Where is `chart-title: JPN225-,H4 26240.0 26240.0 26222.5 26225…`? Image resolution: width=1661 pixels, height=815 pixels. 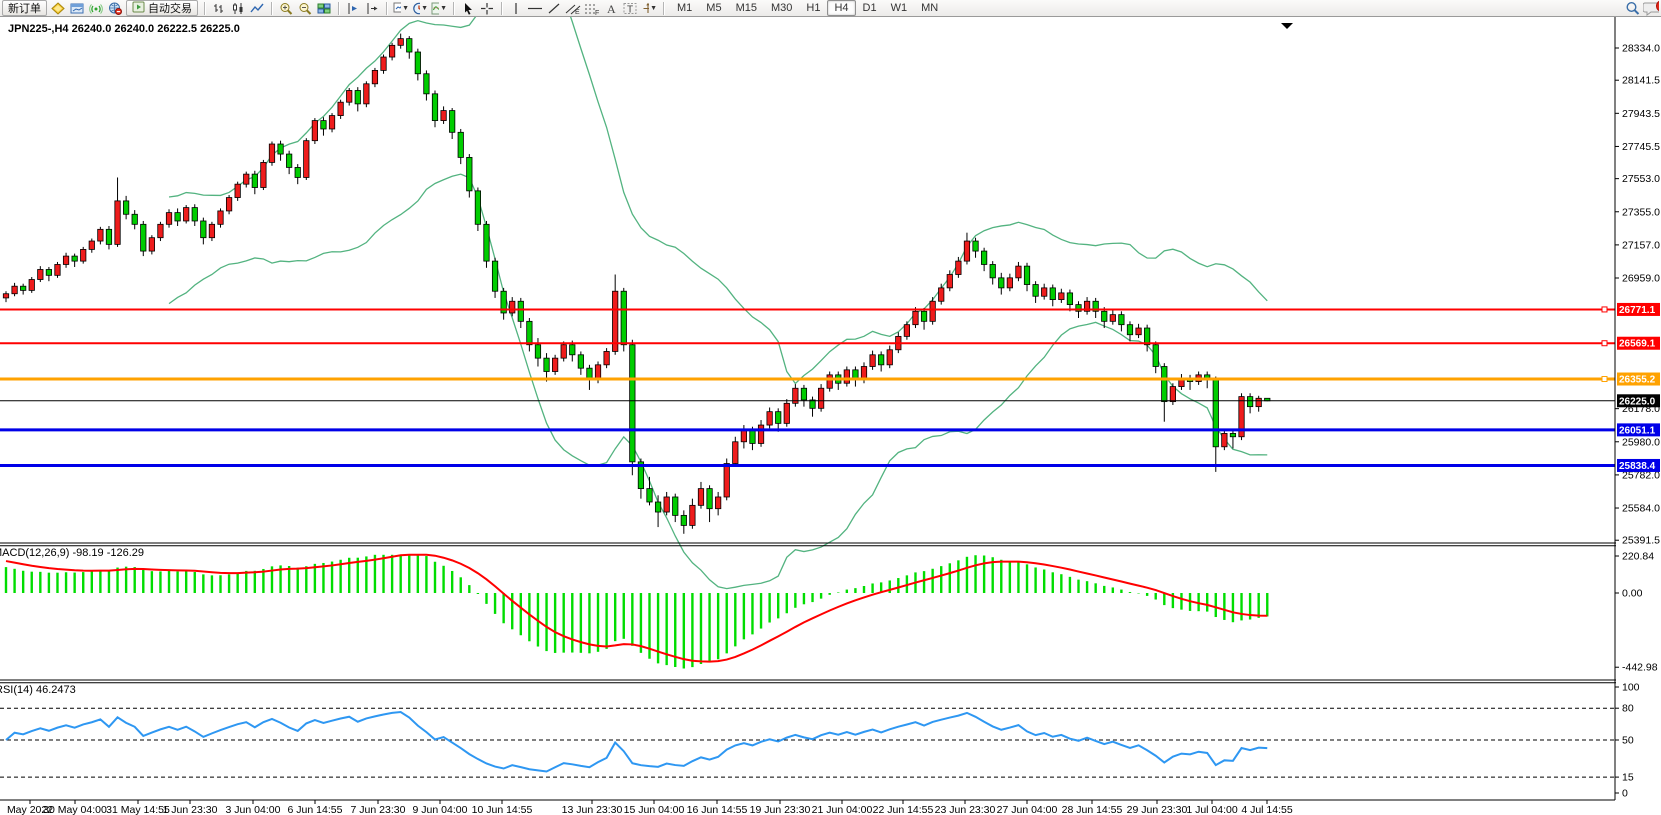
chart-title: JPN225-,H4 26240.0 26240.0 26222.5 26225… is located at coordinates (124, 29).